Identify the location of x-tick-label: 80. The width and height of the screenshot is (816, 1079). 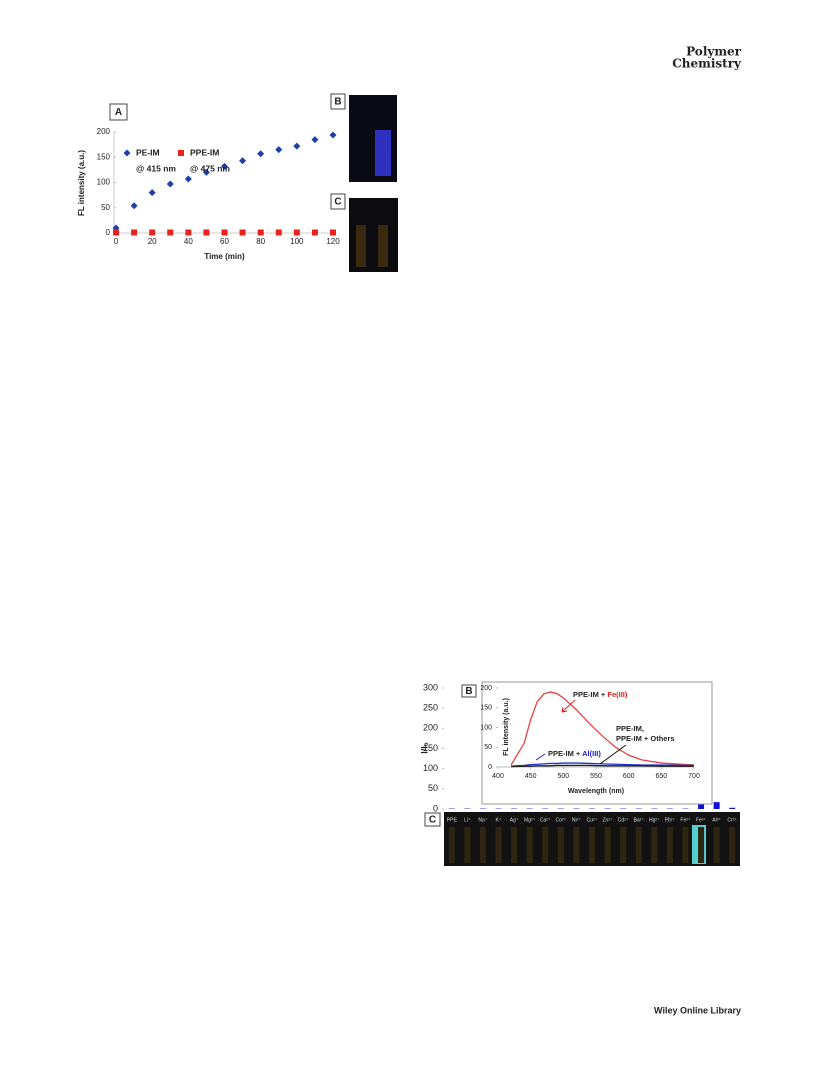
(260, 241).